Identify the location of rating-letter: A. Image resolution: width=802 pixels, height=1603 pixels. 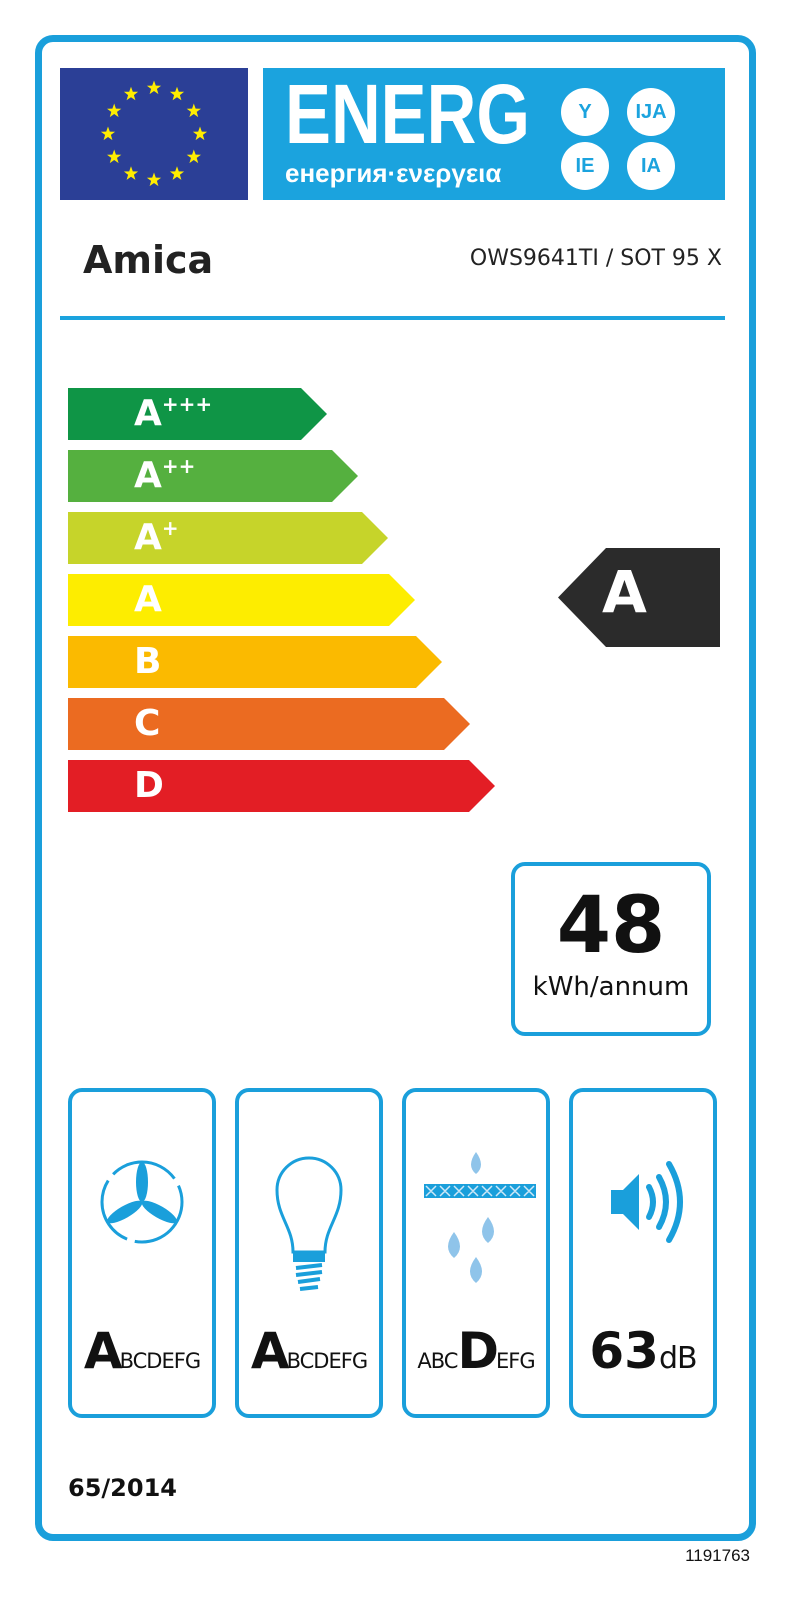
(624, 592).